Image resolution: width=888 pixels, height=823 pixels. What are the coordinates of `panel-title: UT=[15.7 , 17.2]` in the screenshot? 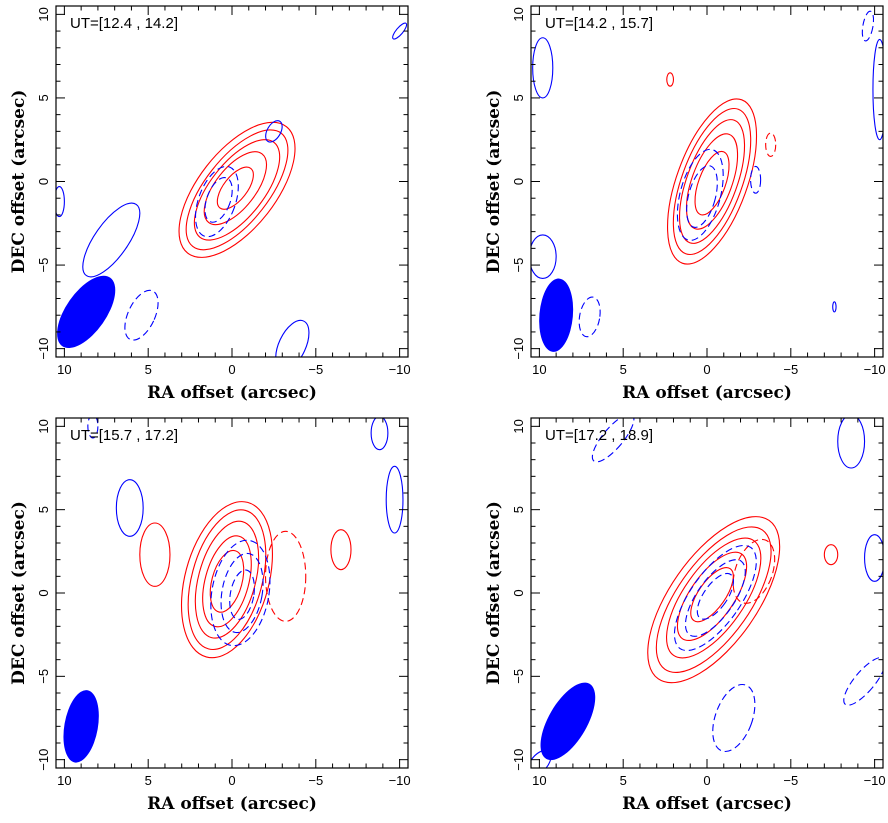 It's located at (124, 435).